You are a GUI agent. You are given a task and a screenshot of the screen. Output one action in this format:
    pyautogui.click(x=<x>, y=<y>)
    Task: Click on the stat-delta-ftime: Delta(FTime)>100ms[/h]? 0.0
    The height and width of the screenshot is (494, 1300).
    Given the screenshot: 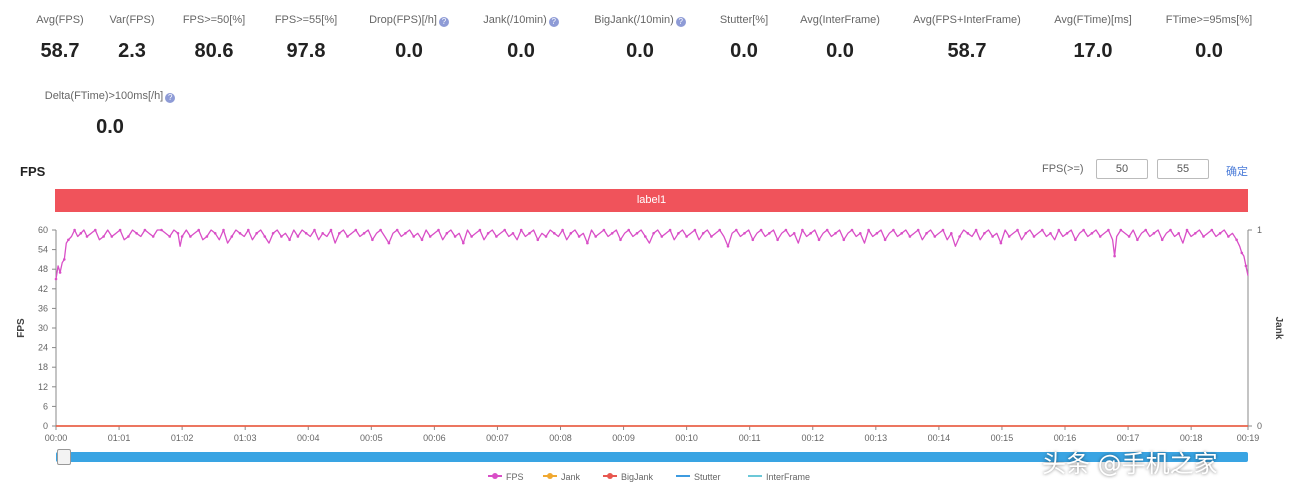 What is the action you would take?
    pyautogui.click(x=110, y=113)
    